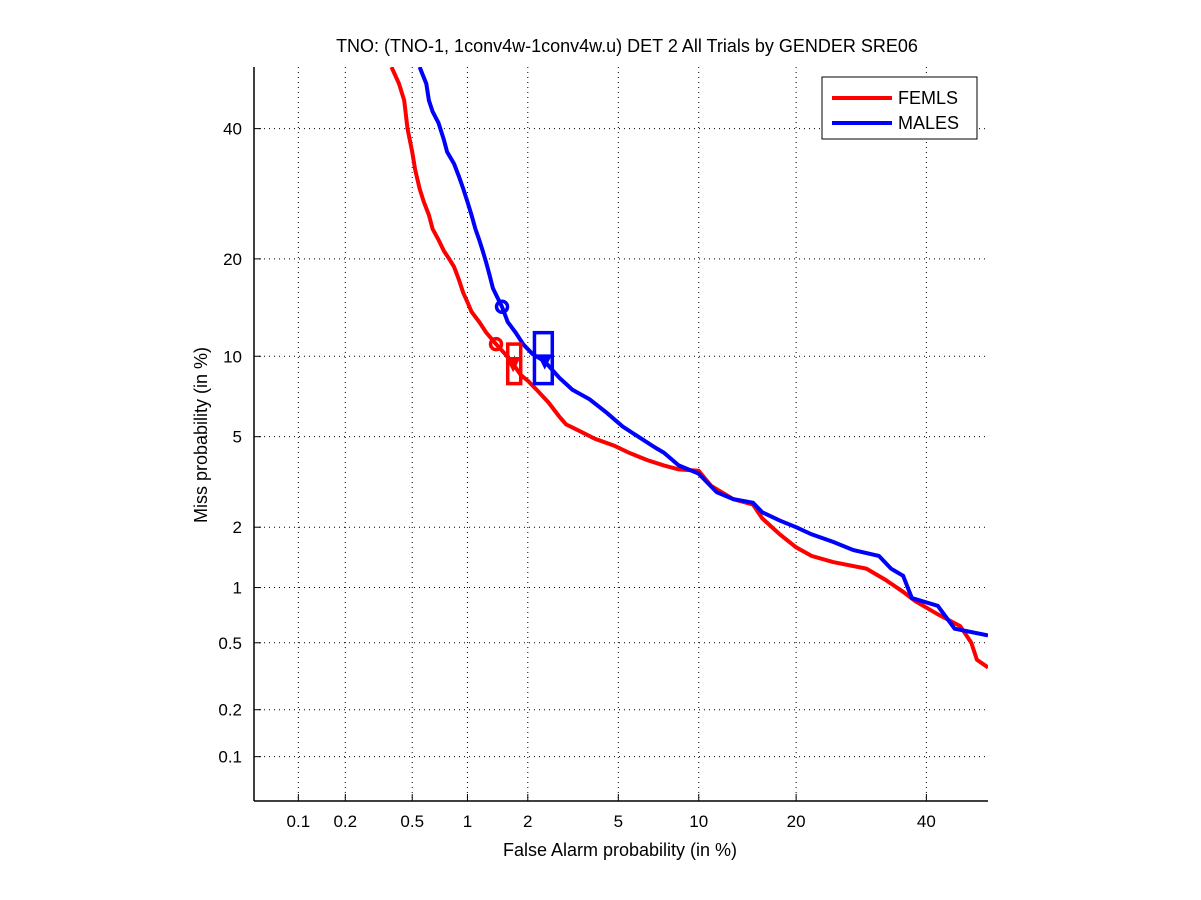 The width and height of the screenshot is (1201, 900). I want to click on y-tick-label: 20, so click(232, 259).